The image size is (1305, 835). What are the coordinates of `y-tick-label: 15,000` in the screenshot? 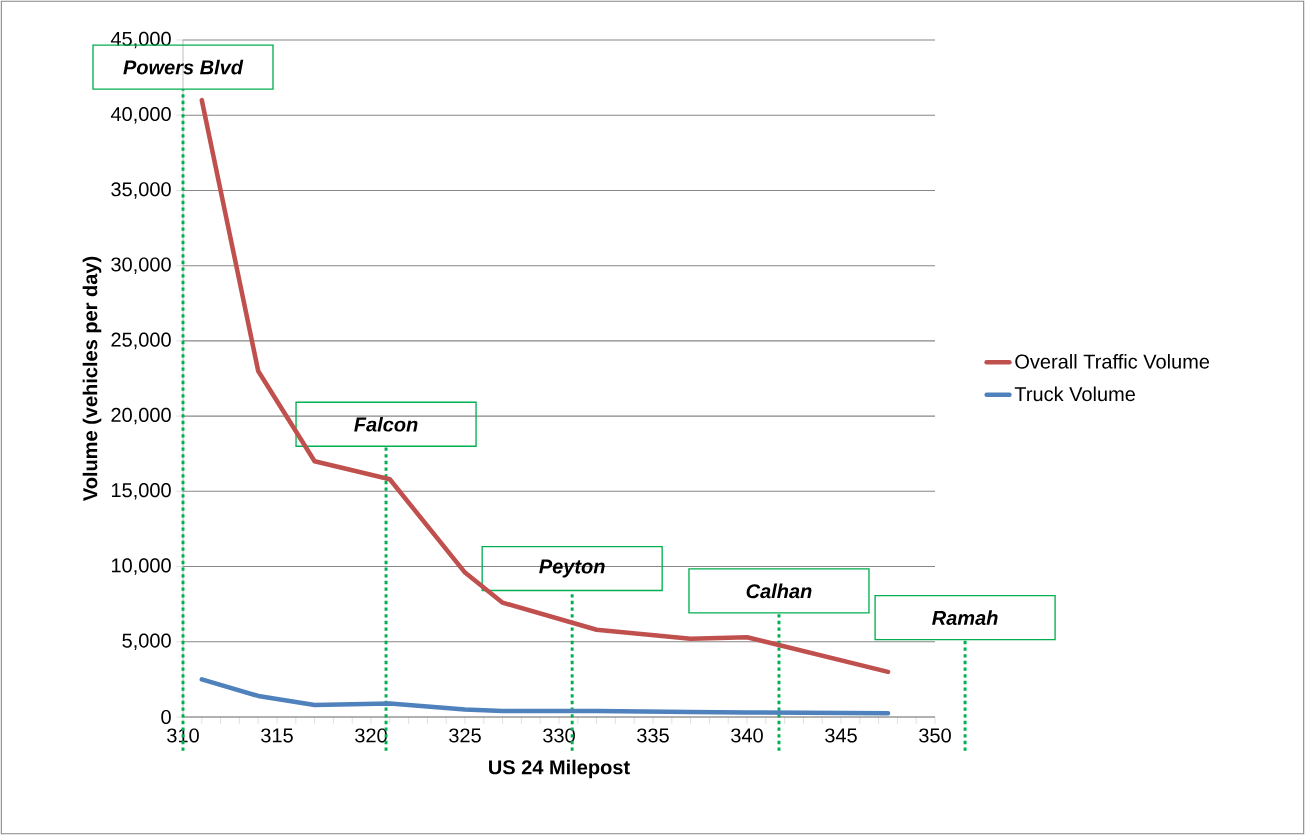 It's located at (141, 491).